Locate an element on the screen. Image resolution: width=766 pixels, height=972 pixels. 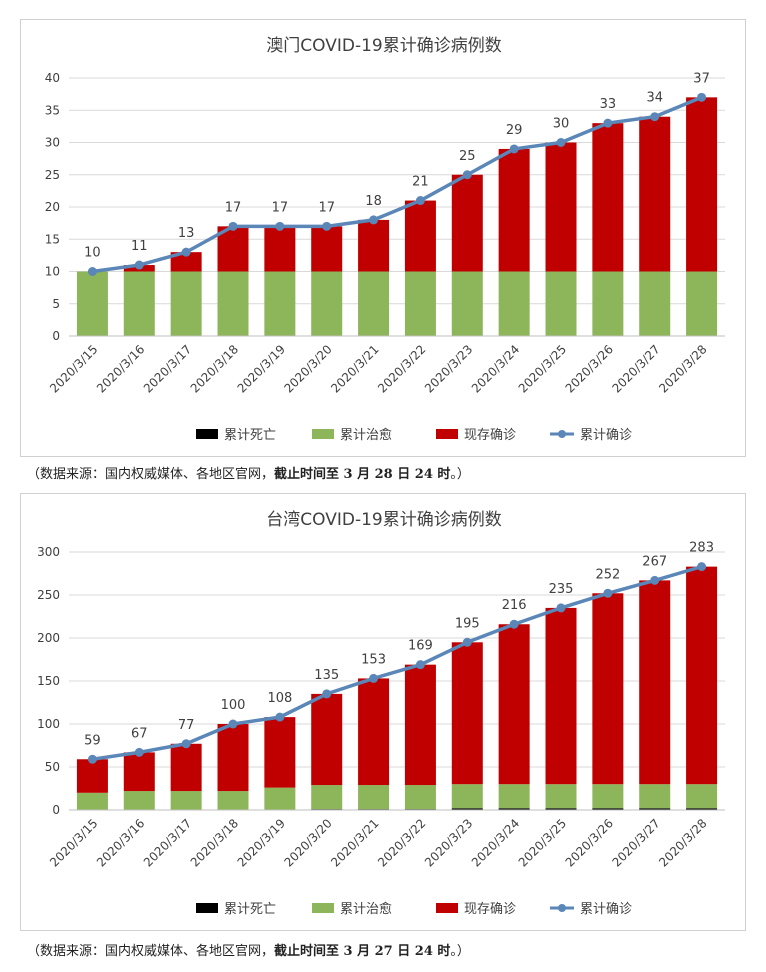
taiwan-x-tick-label: 2020/3/15 is located at coordinates (73, 842).